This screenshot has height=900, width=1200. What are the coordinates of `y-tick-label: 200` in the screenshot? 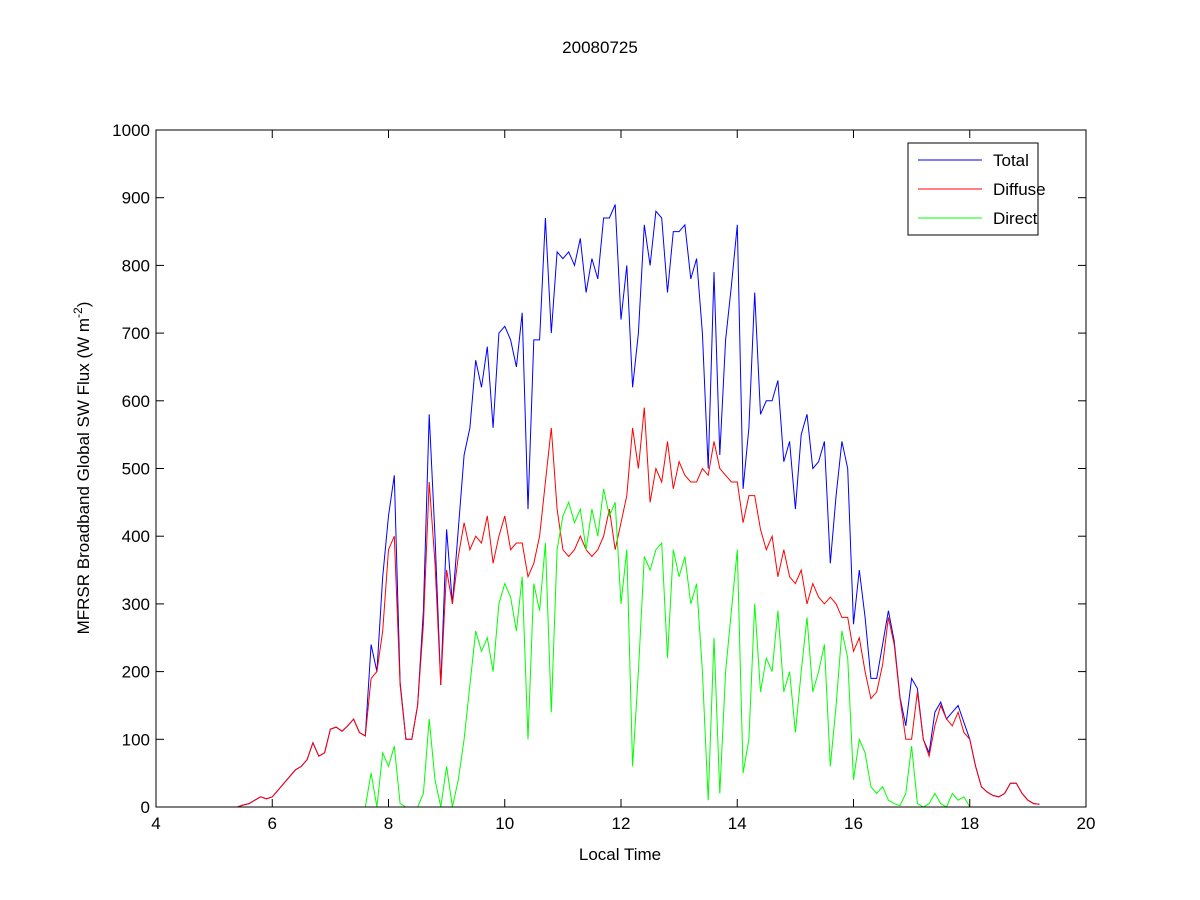 It's located at (136, 672).